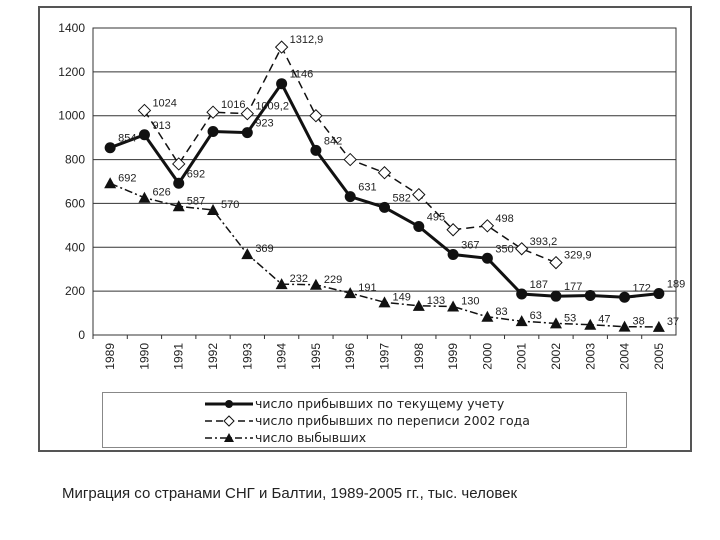 This screenshot has height=540, width=720. I want to click on data-label: 393,2, so click(544, 242).